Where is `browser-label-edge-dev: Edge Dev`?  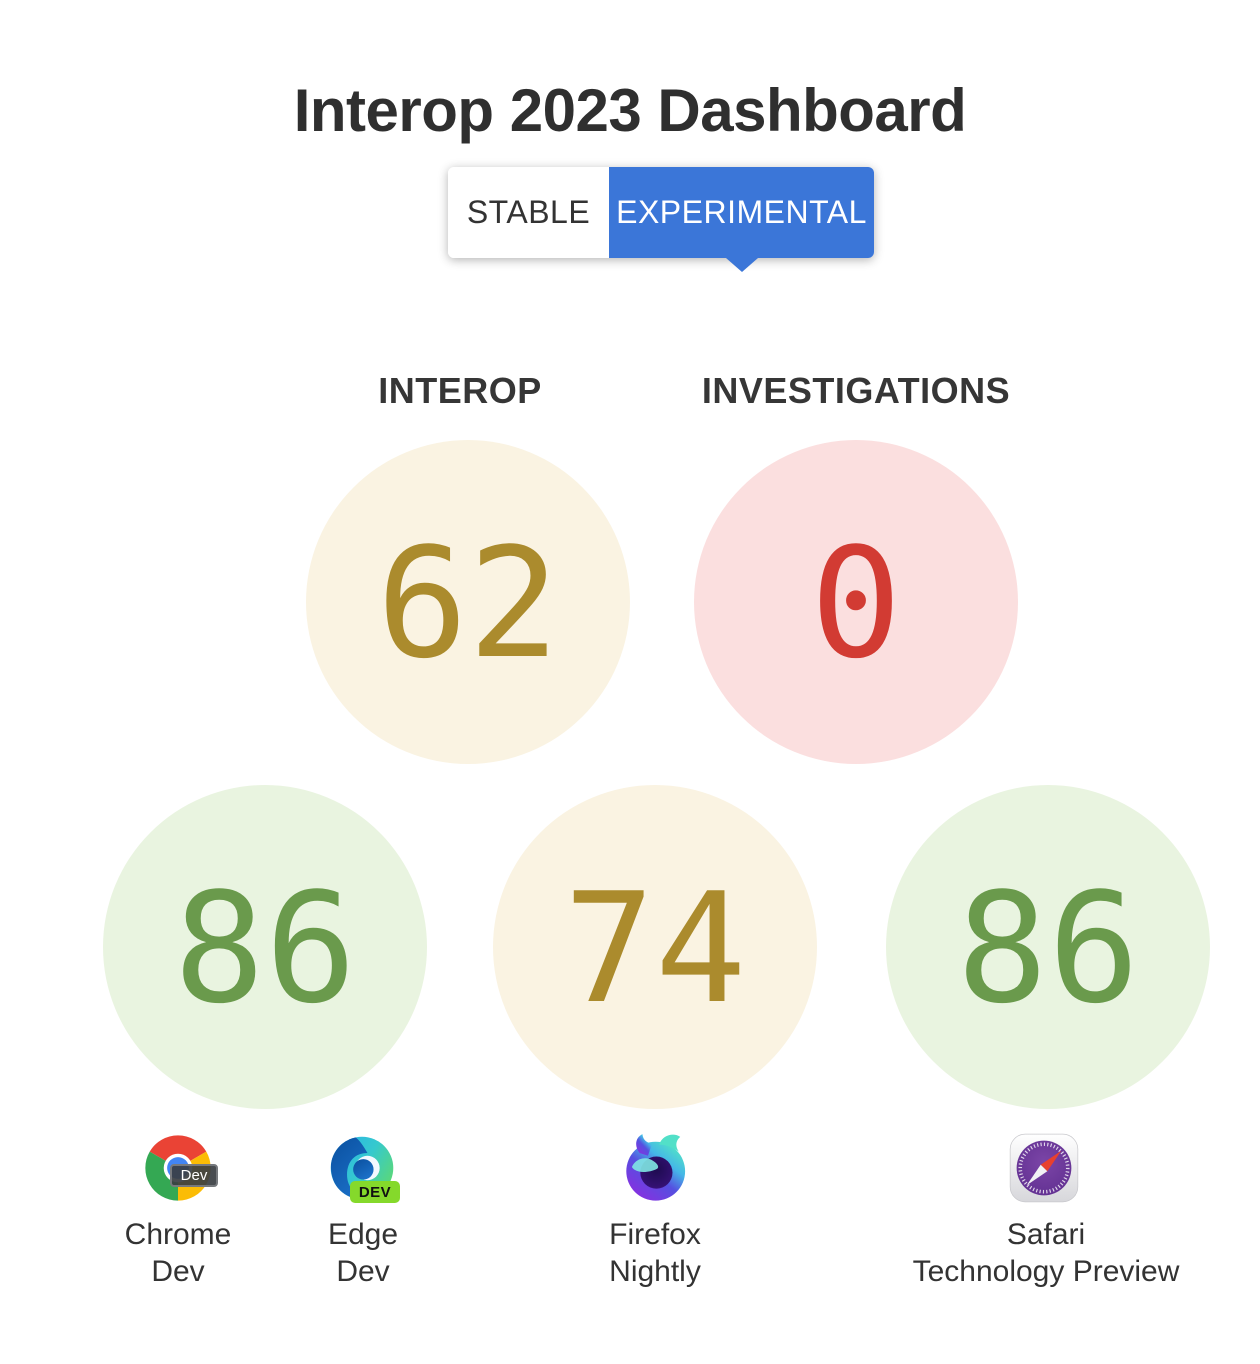
browser-label-edge-dev: Edge Dev is located at coordinates (363, 1253).